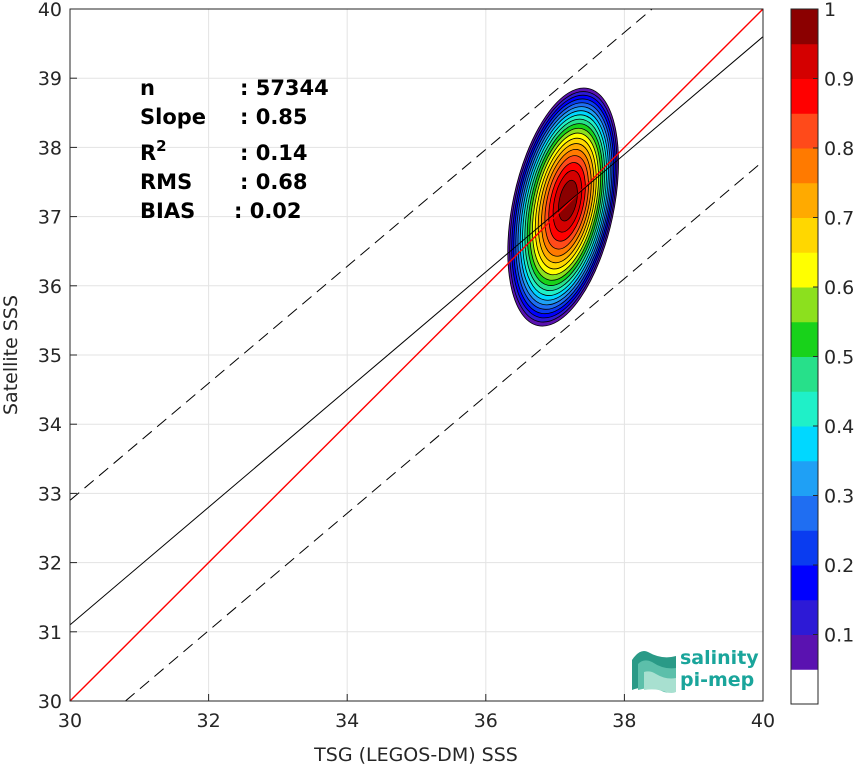  What do you see at coordinates (717, 680) in the screenshot?
I see `logo-line2: pi-mep` at bounding box center [717, 680].